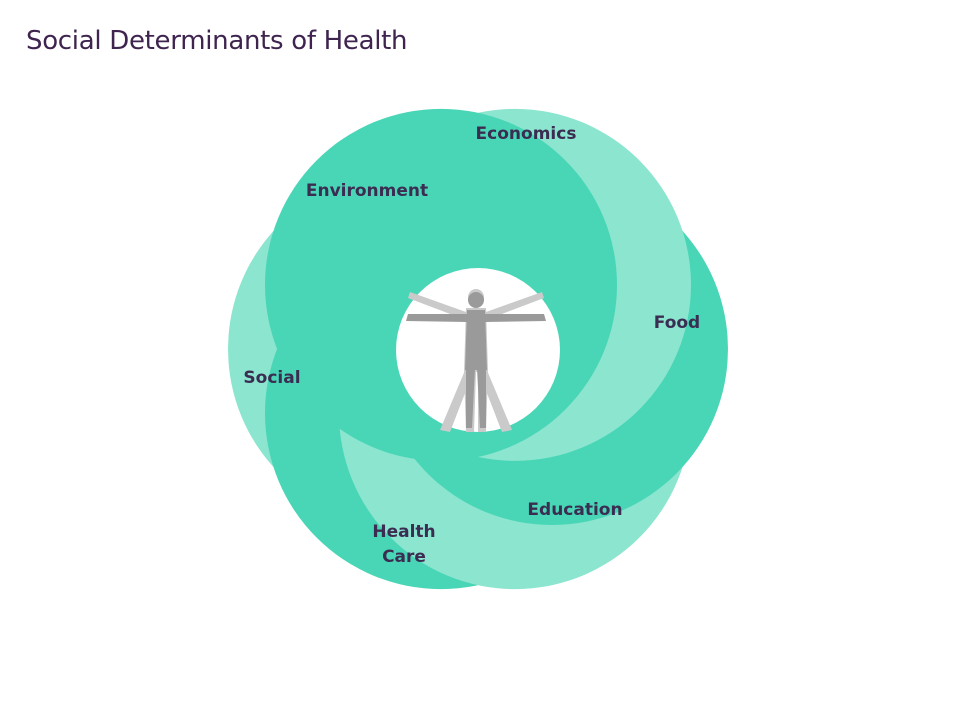 The width and height of the screenshot is (953, 714). I want to click on label-education: Education, so click(574, 510).